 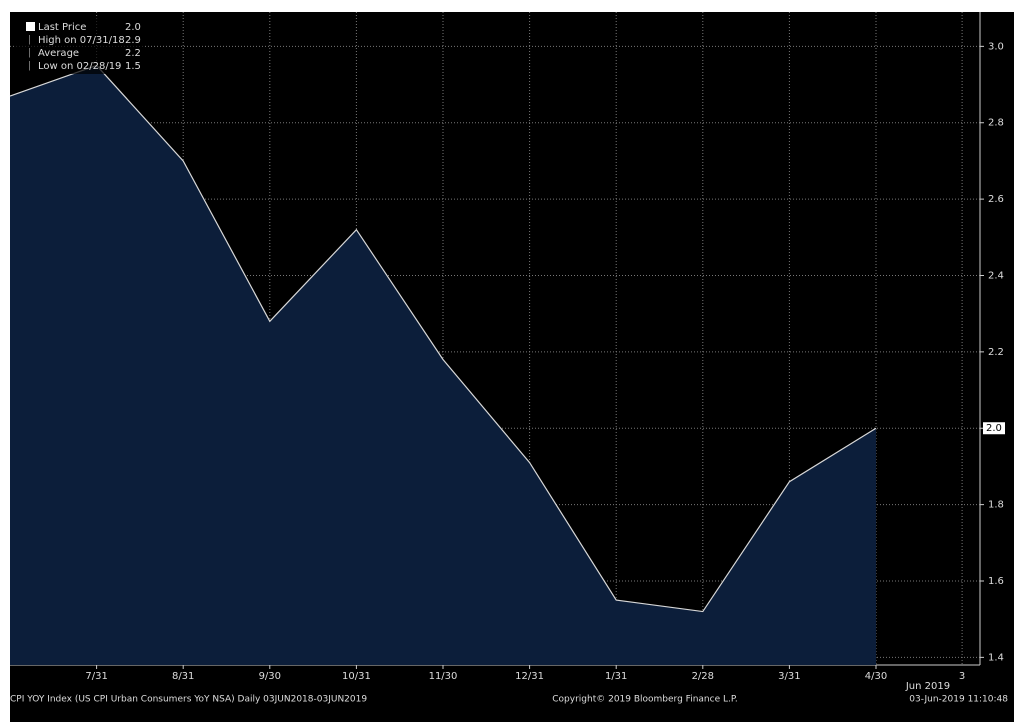 What do you see at coordinates (996, 123) in the screenshot?
I see `y-tick-label: 2.8` at bounding box center [996, 123].